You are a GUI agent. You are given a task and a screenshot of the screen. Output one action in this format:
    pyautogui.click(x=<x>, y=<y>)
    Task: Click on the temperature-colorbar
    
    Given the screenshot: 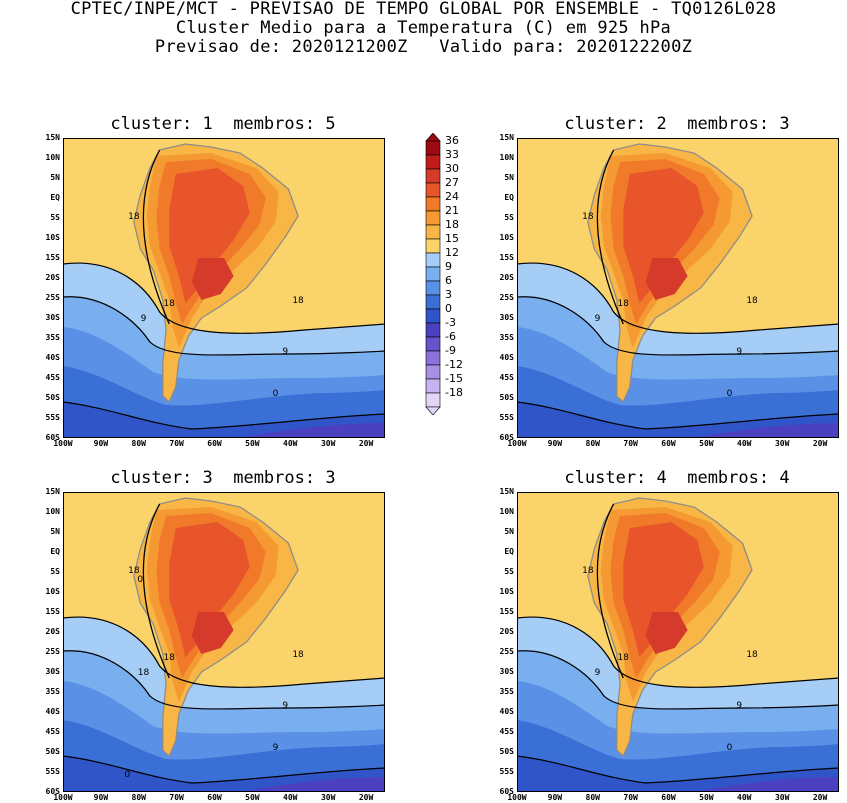 What is the action you would take?
    pyautogui.click(x=433, y=275)
    